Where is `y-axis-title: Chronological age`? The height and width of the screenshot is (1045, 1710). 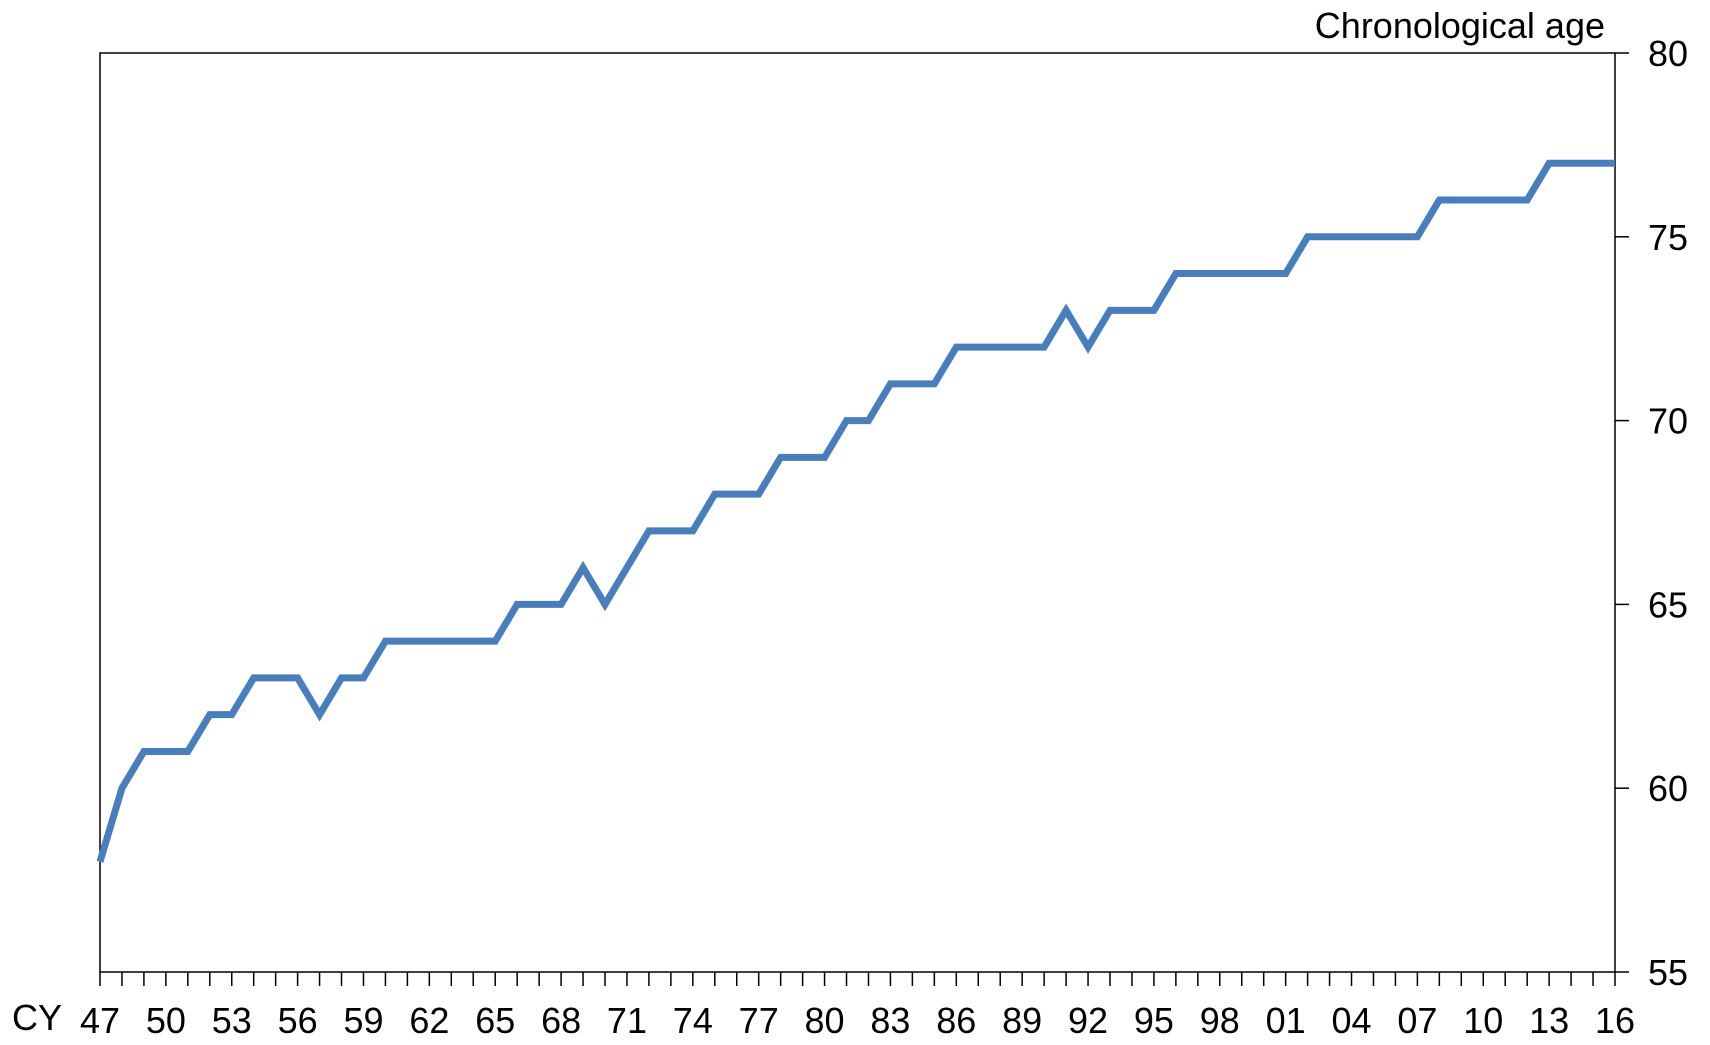 y-axis-title: Chronological age is located at coordinates (1460, 25).